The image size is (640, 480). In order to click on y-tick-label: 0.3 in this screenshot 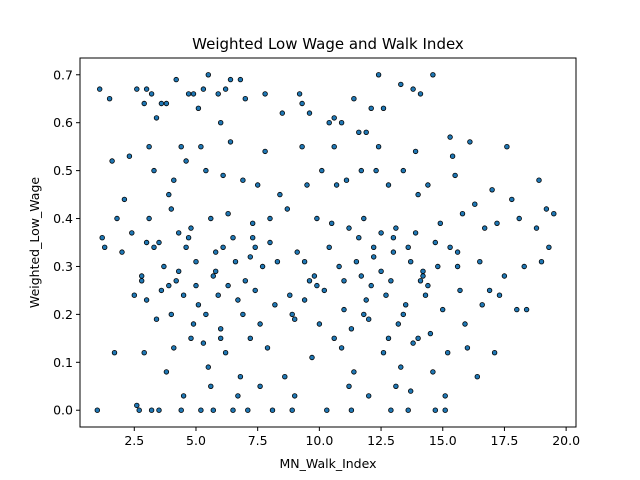, I will do `click(63, 266)`.